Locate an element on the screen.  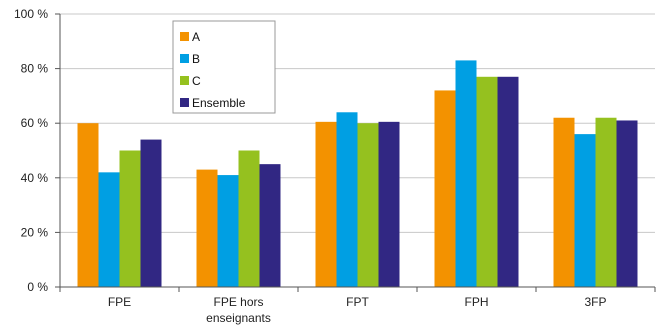
legend: ABC Ensemble is located at coordinates (224, 67).